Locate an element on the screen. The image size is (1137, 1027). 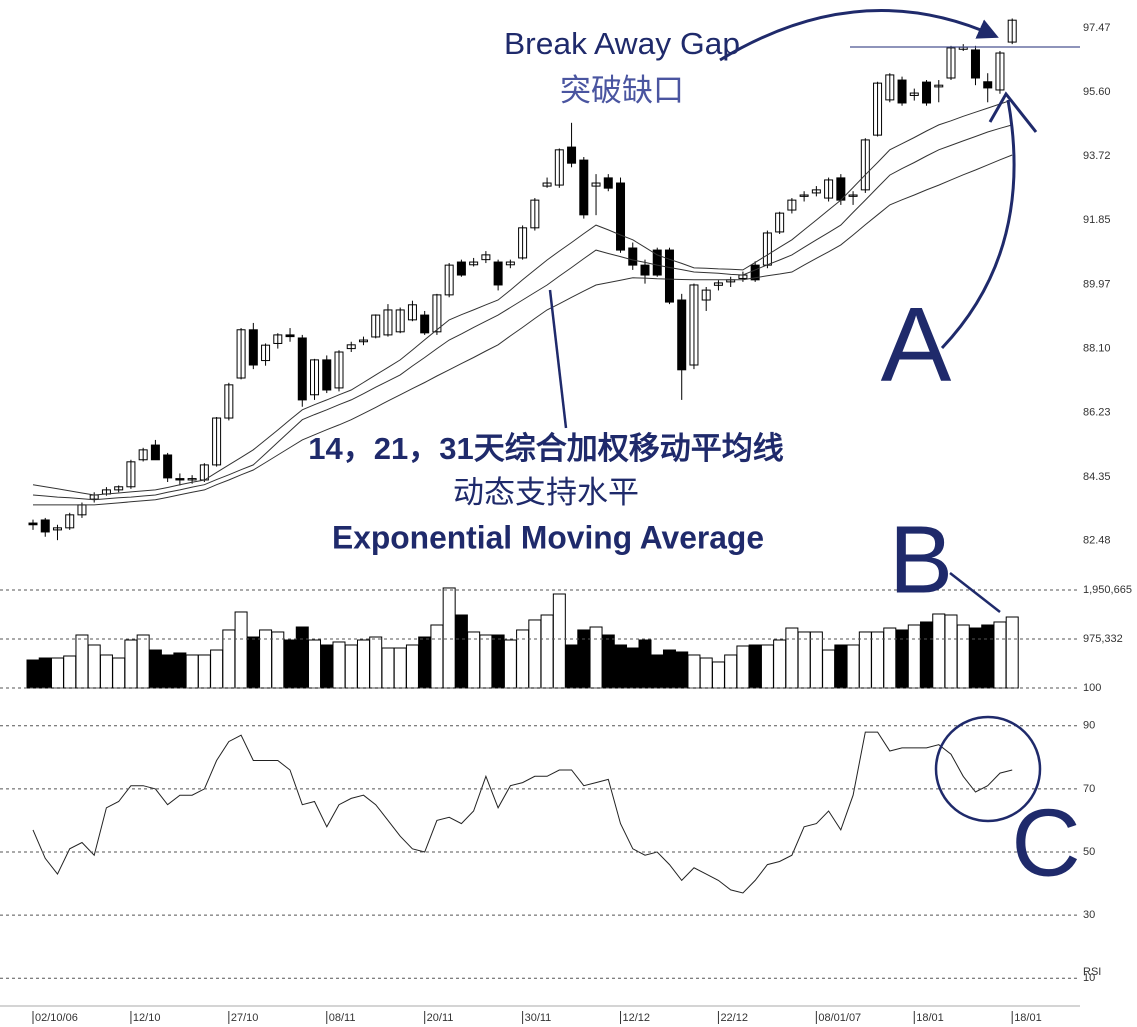
y-tick-label: 86.23 is located at coordinates (1097, 412).